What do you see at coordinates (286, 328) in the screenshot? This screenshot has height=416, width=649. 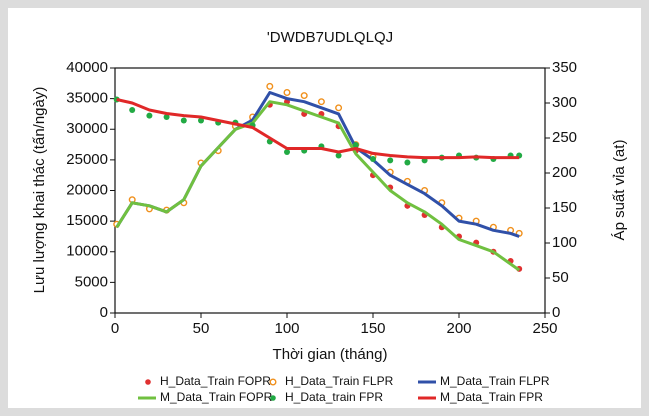 I see `x-tick-label: 100` at bounding box center [286, 328].